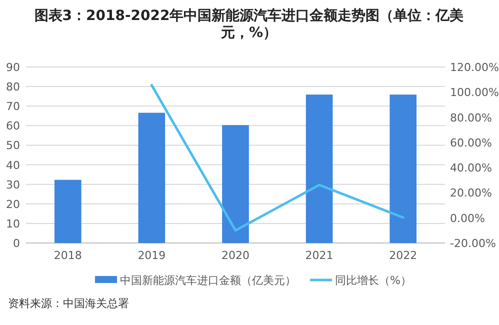 Image resolution: width=499 pixels, height=325 pixels. Describe the element at coordinates (403, 255) in the screenshot. I see `x-tick-label: 2022` at that location.